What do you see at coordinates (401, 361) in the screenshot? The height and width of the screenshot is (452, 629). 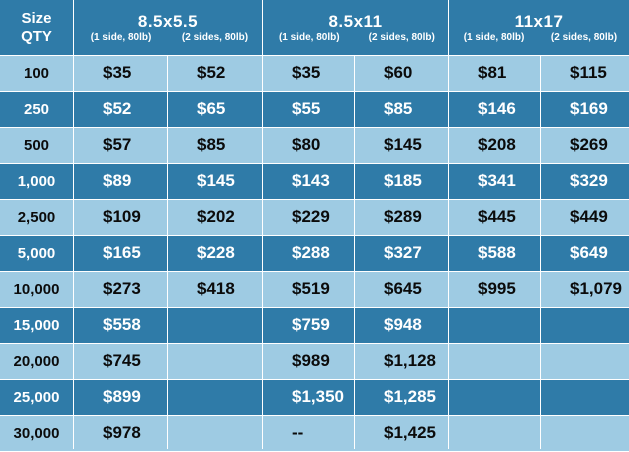 I see `price-cell: $1,128` at bounding box center [401, 361].